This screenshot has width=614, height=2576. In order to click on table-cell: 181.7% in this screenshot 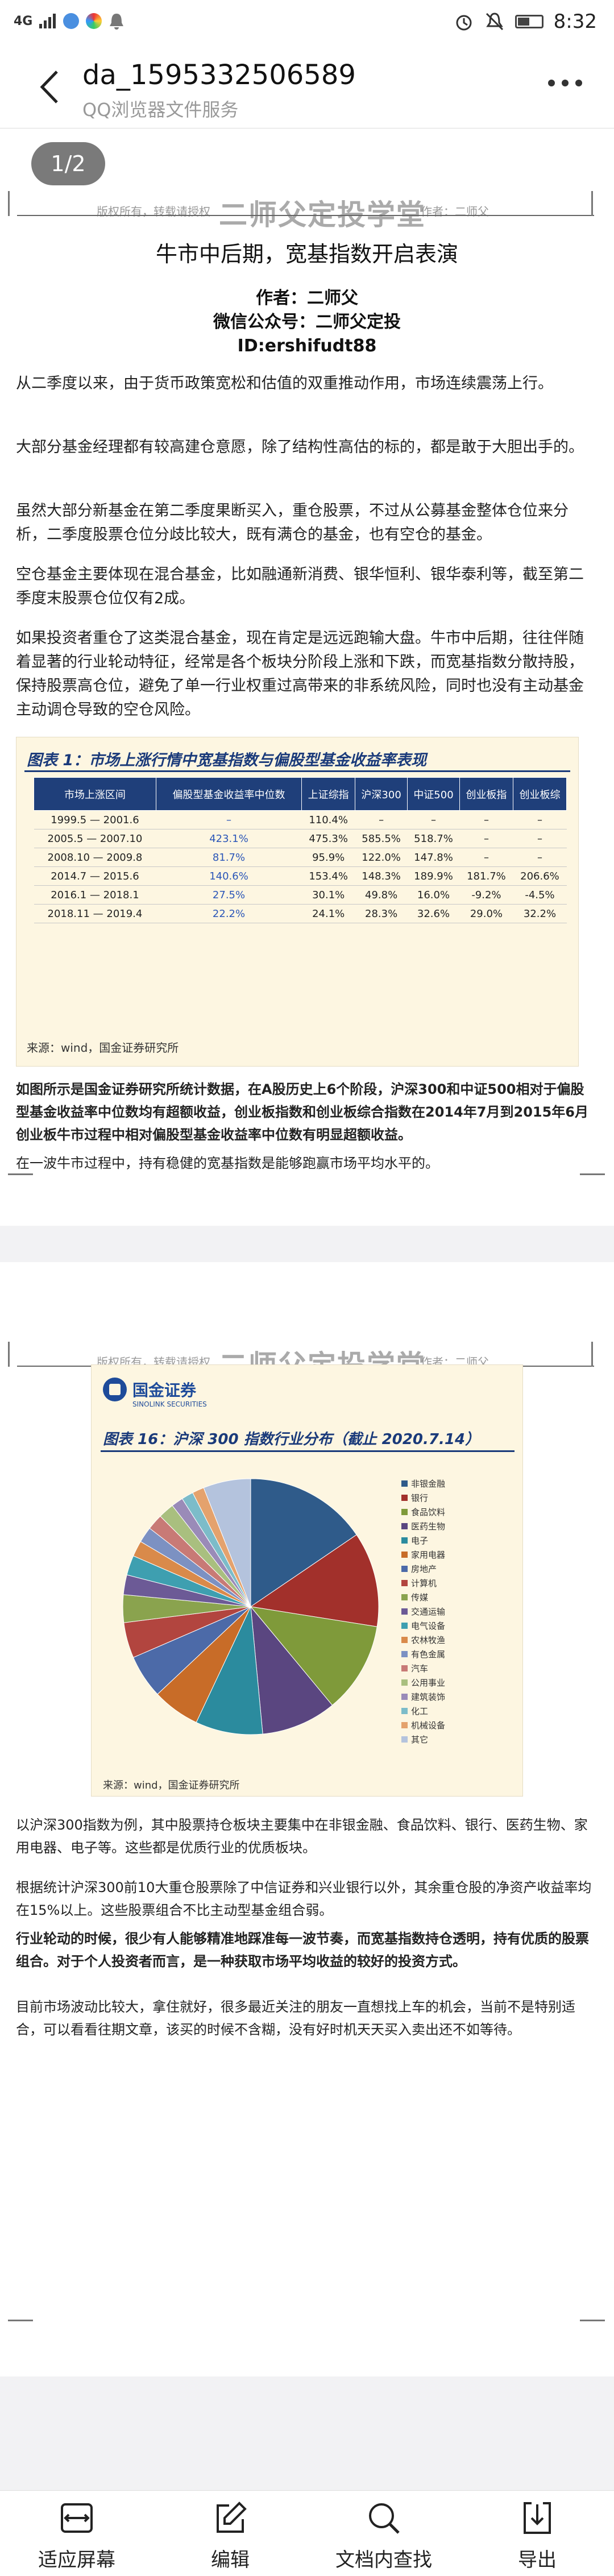, I will do `click(486, 876)`.